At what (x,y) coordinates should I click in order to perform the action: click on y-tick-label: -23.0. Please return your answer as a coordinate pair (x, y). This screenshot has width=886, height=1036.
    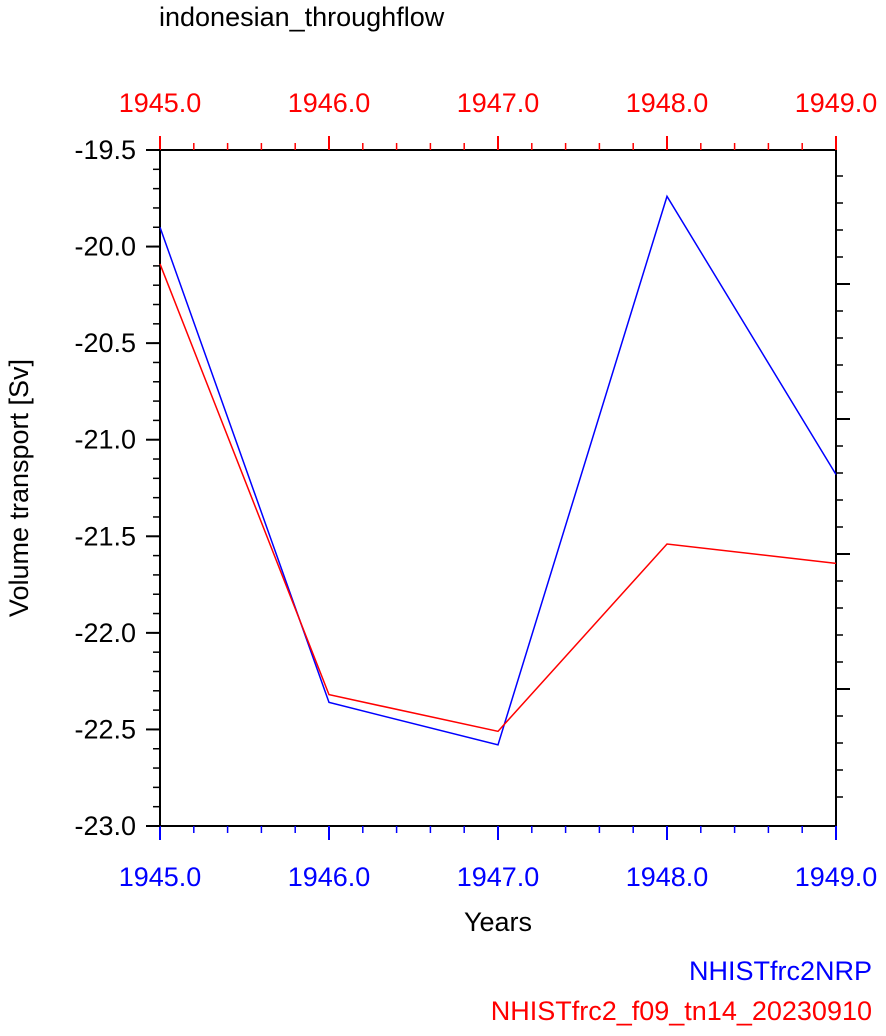
    Looking at the image, I should click on (105, 826).